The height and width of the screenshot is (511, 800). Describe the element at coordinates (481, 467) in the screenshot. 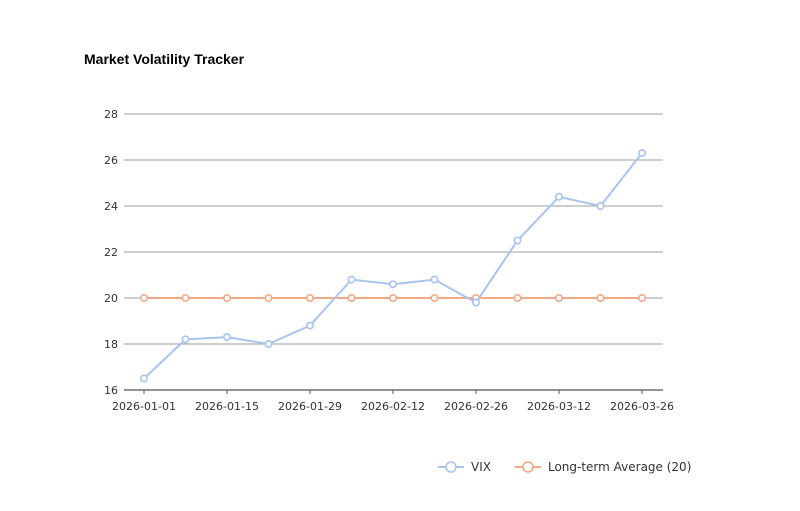

I see `legend-label: VIX` at that location.